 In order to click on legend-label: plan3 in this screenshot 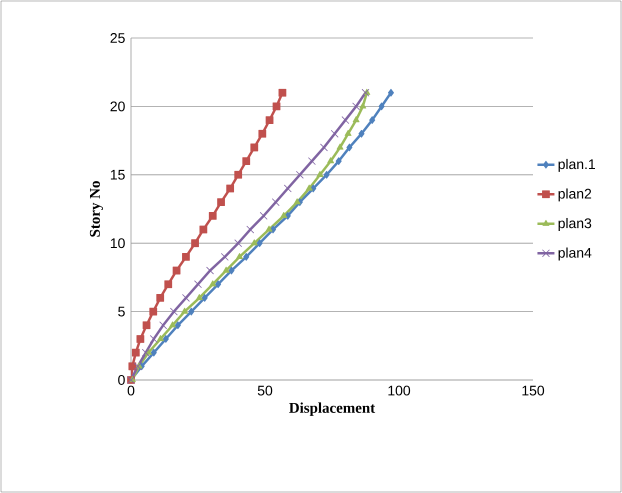, I will do `click(575, 224)`.